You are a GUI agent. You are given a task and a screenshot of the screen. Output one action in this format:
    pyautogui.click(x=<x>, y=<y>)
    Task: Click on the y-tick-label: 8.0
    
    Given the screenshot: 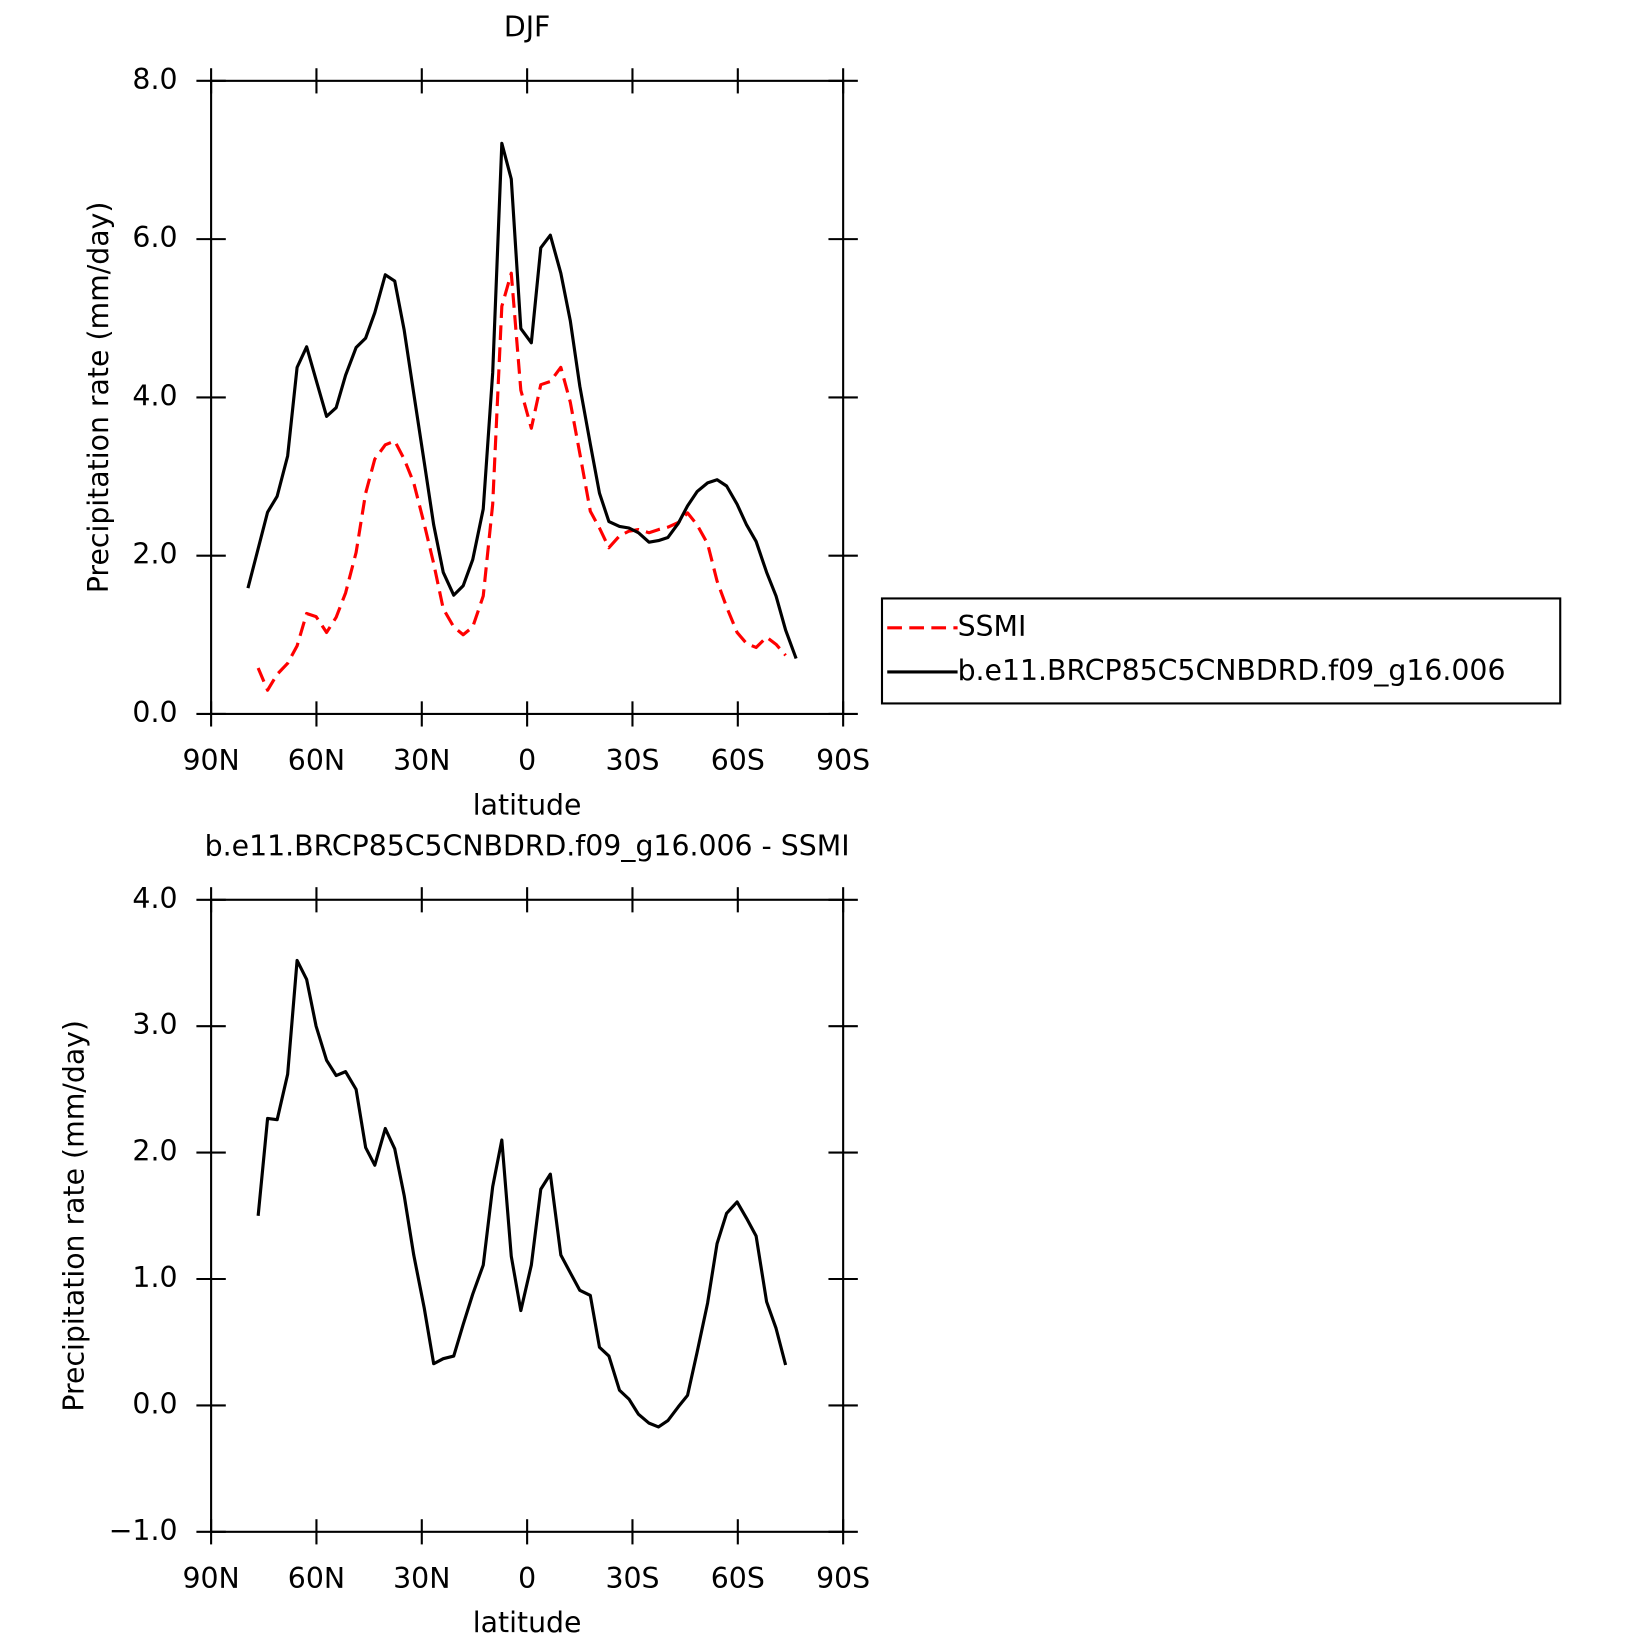 What is the action you would take?
    pyautogui.click(x=154, y=79)
    